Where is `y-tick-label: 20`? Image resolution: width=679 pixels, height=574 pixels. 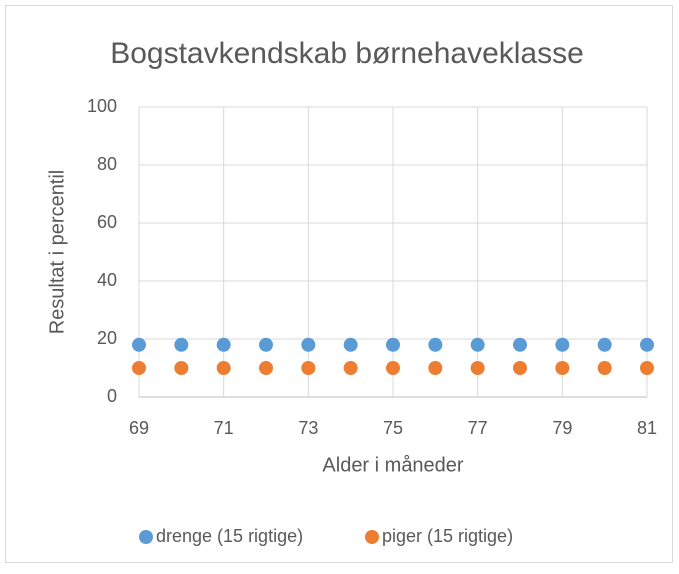
y-tick-label: 20 is located at coordinates (107, 338).